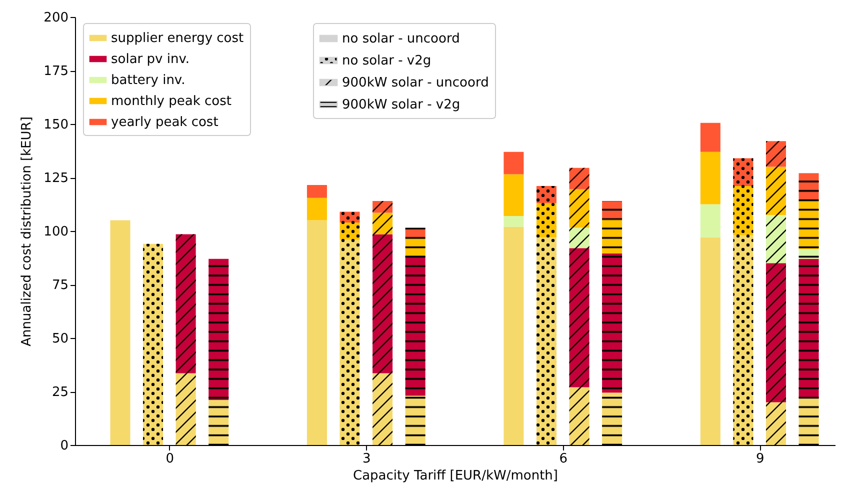  I want to click on legend-label: solar pv inv., so click(150, 59).